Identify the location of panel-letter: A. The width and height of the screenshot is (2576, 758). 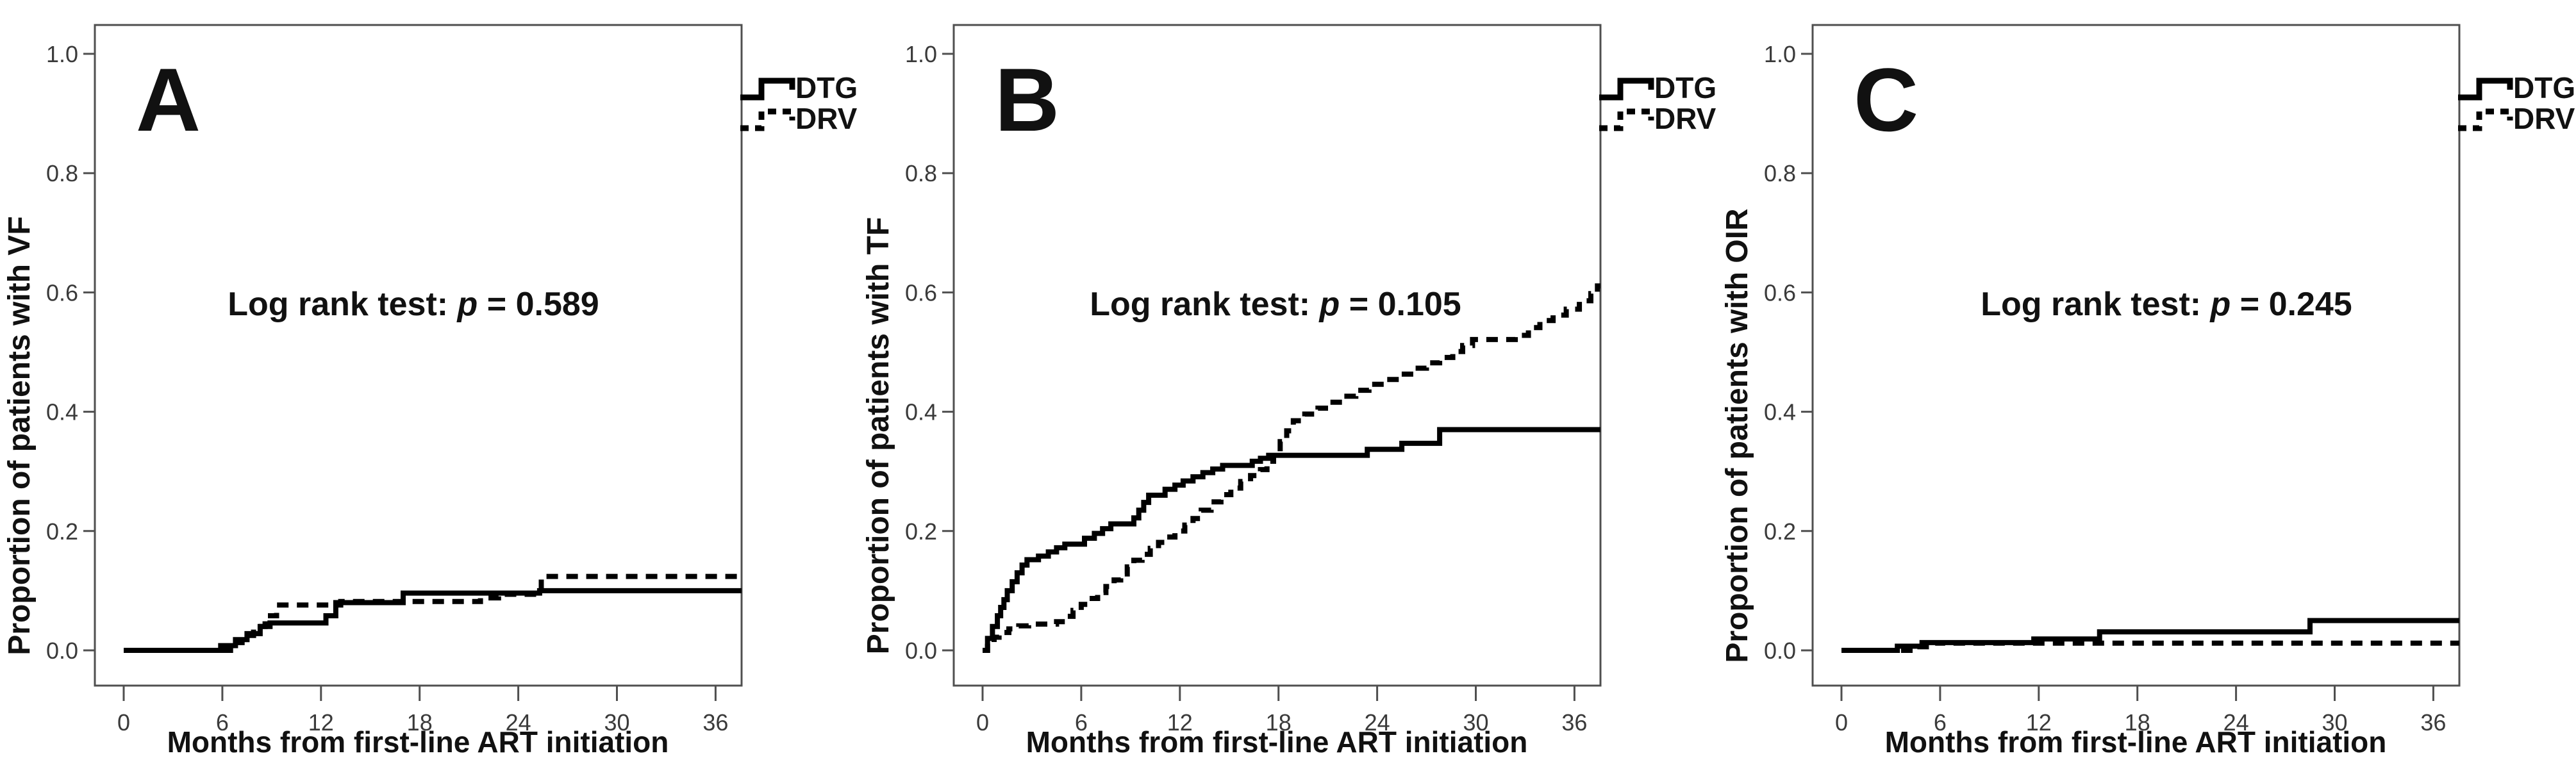
(168, 99).